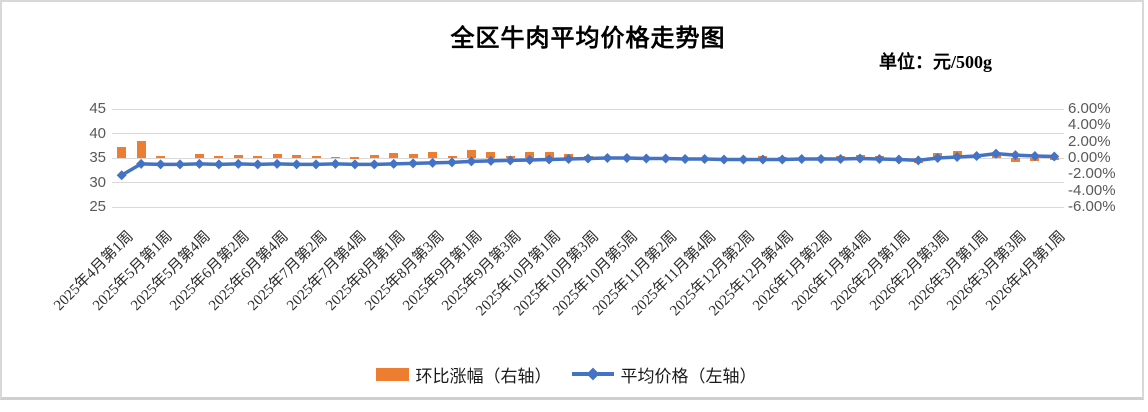  Describe the element at coordinates (1092, 190) in the screenshot. I see `y2-axis-tick-label: -4.00%` at that location.